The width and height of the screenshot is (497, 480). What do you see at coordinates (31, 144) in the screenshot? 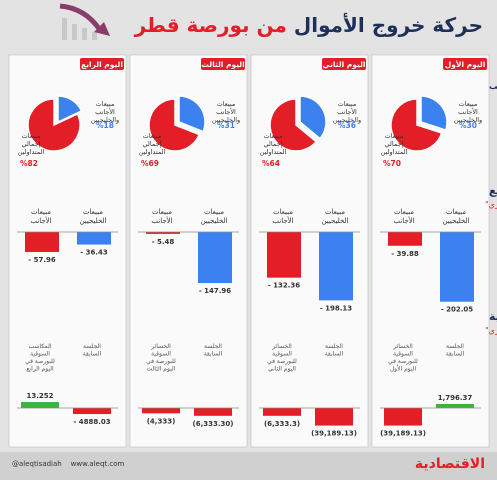
I see `pie-label-total-4: مبيعات إجمالي المتداولين` at bounding box center [31, 144].